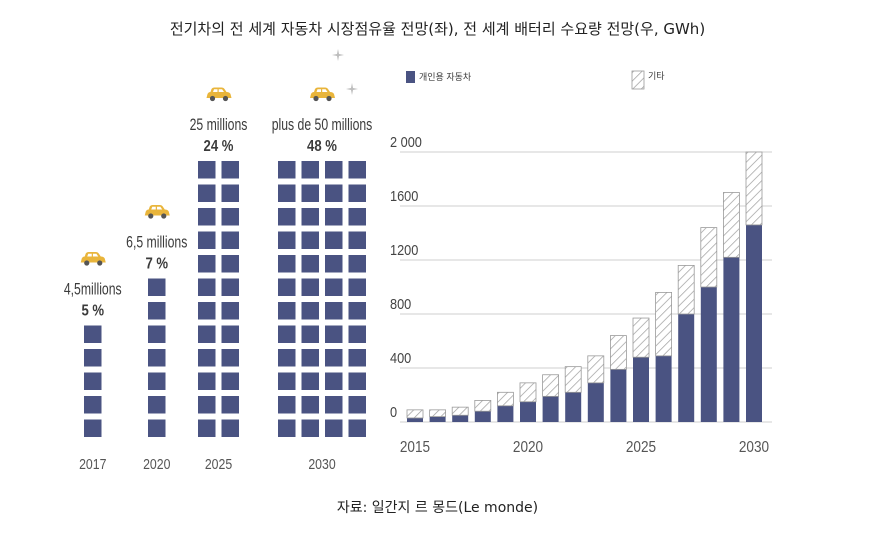  I want to click on legend-swatch-other, so click(638, 80).